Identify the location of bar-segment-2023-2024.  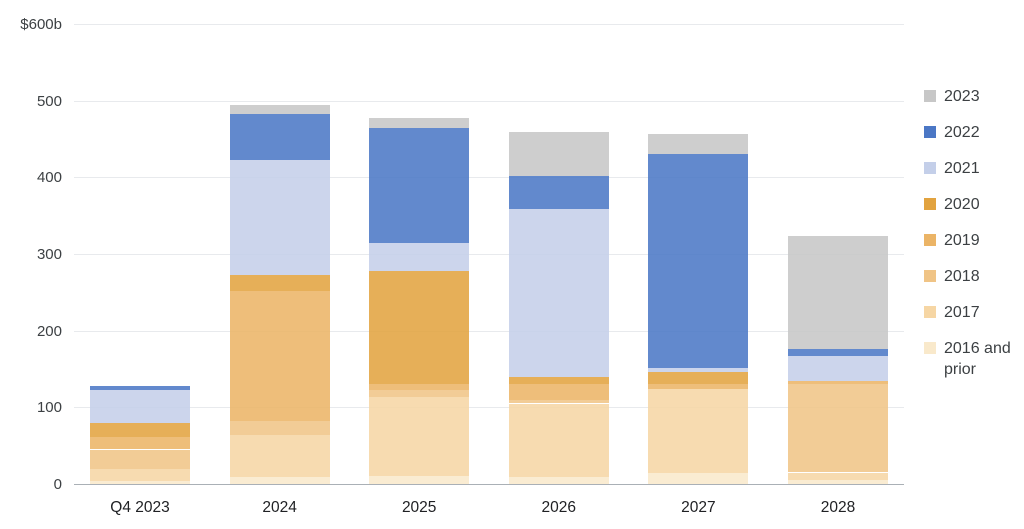
(279, 110).